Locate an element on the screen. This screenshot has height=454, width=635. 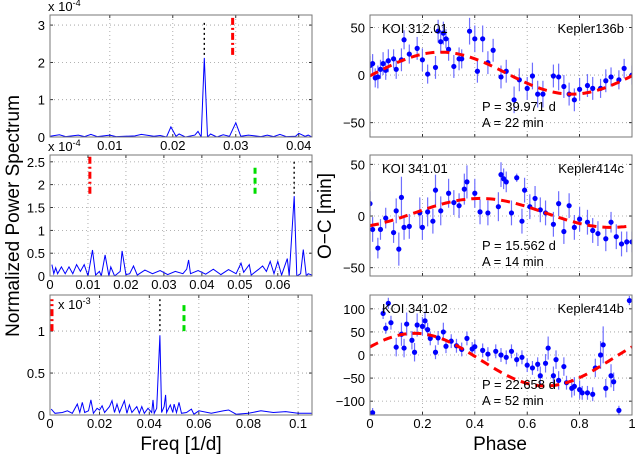
planet-label: Kepler414c is located at coordinates (591, 168).